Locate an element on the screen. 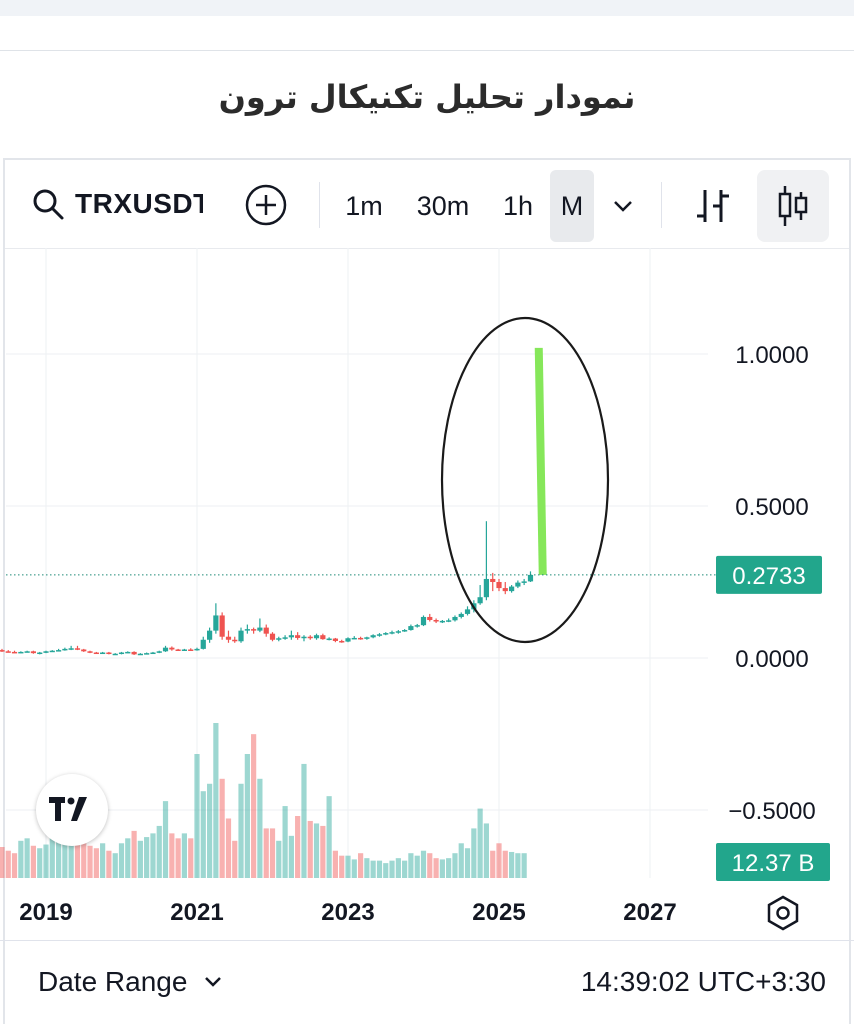  volume-label: 12.37 B is located at coordinates (773, 863).